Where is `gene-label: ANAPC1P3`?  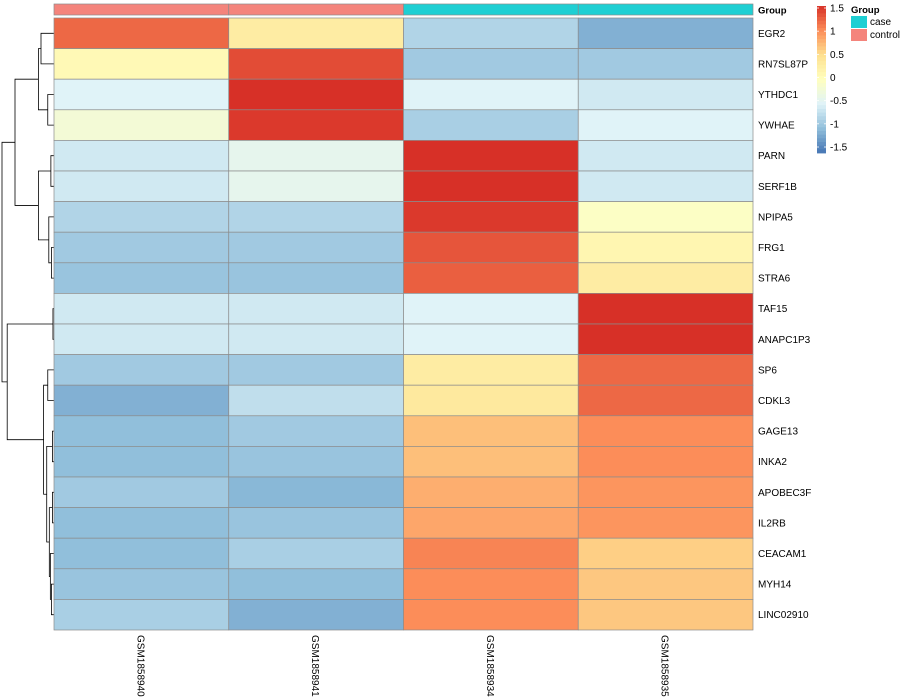
gene-label: ANAPC1P3 is located at coordinates (784, 340).